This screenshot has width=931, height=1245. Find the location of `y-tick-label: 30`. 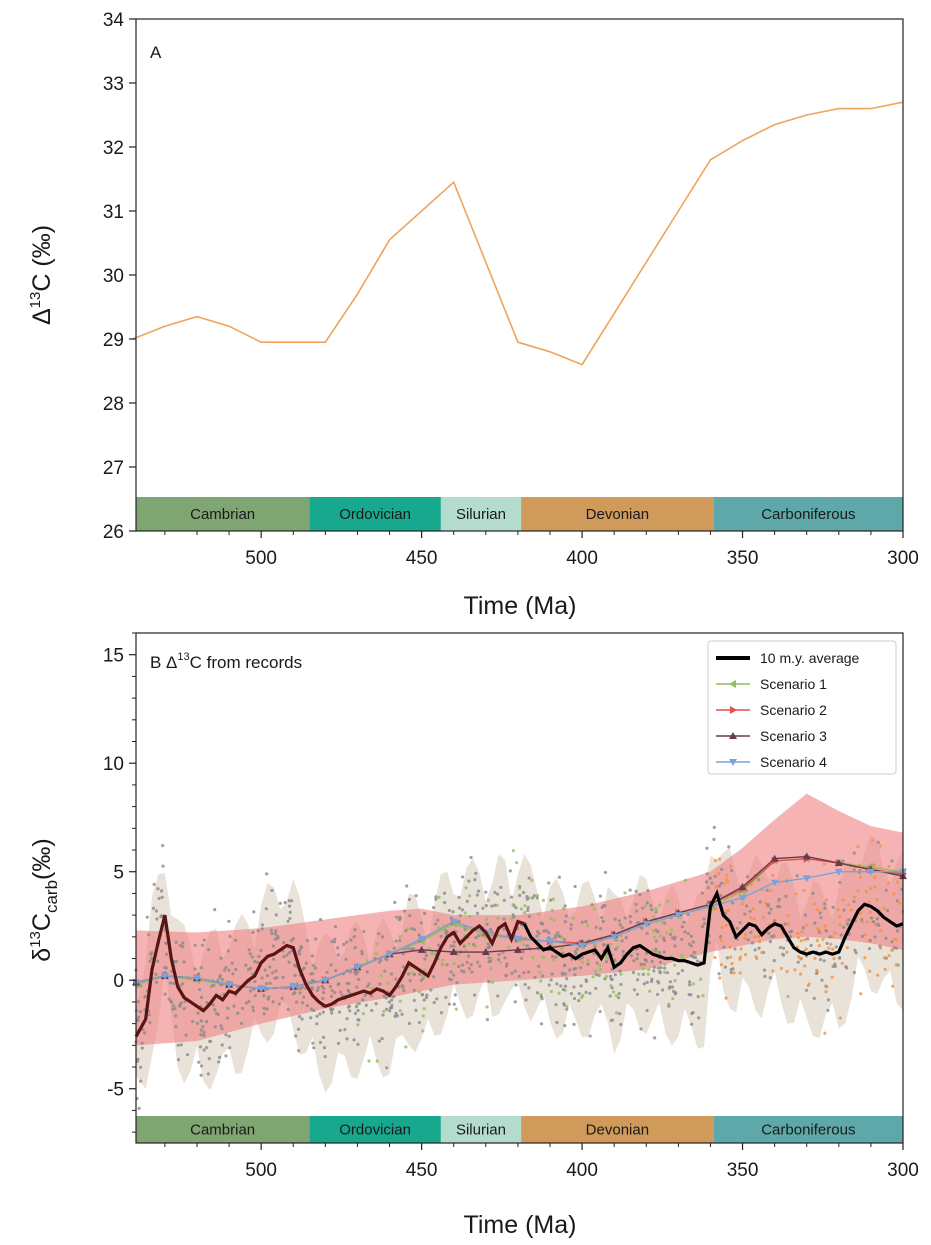

y-tick-label: 30 is located at coordinates (113, 276).